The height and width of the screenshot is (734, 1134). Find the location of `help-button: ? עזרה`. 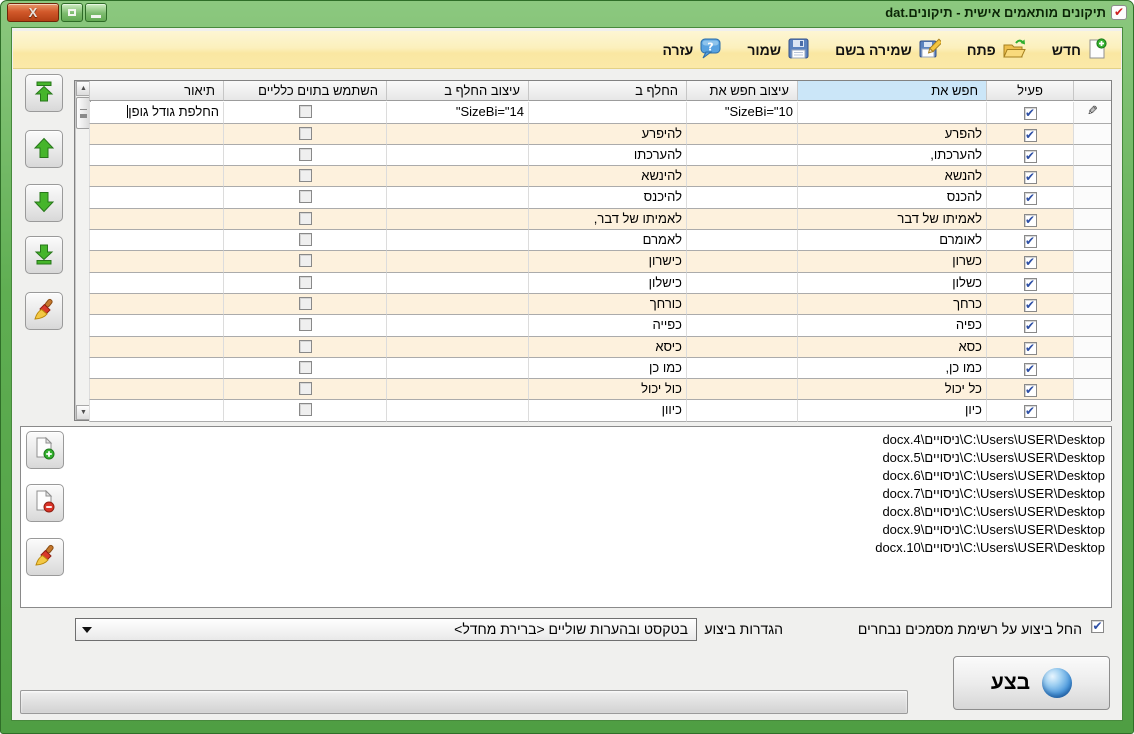

help-button: ? עזרה is located at coordinates (691, 50).